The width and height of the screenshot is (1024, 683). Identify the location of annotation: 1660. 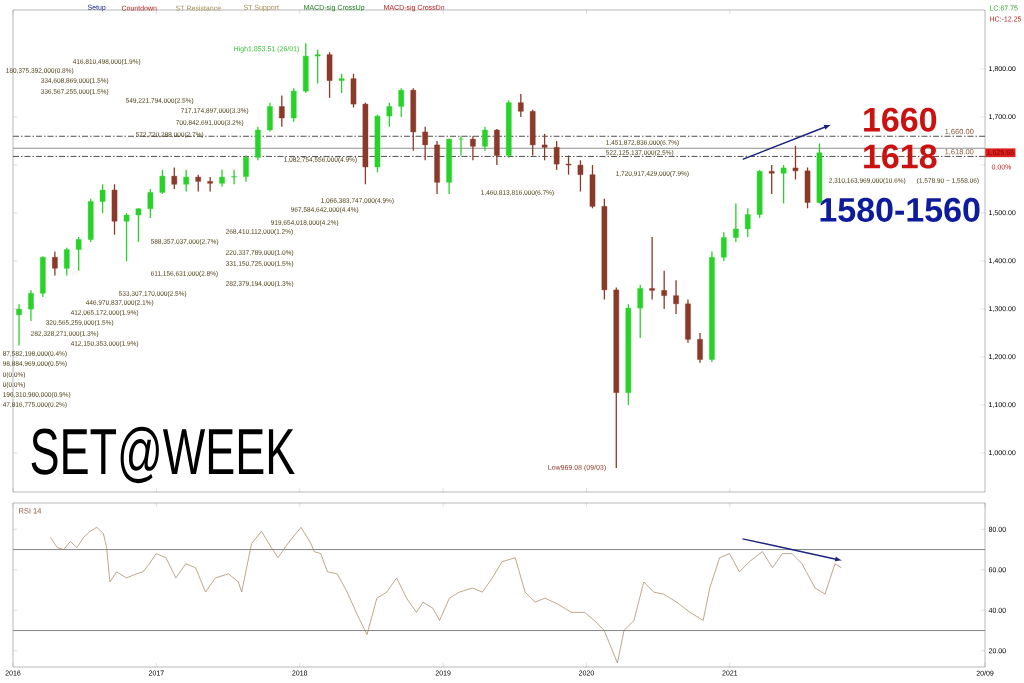
(900, 119).